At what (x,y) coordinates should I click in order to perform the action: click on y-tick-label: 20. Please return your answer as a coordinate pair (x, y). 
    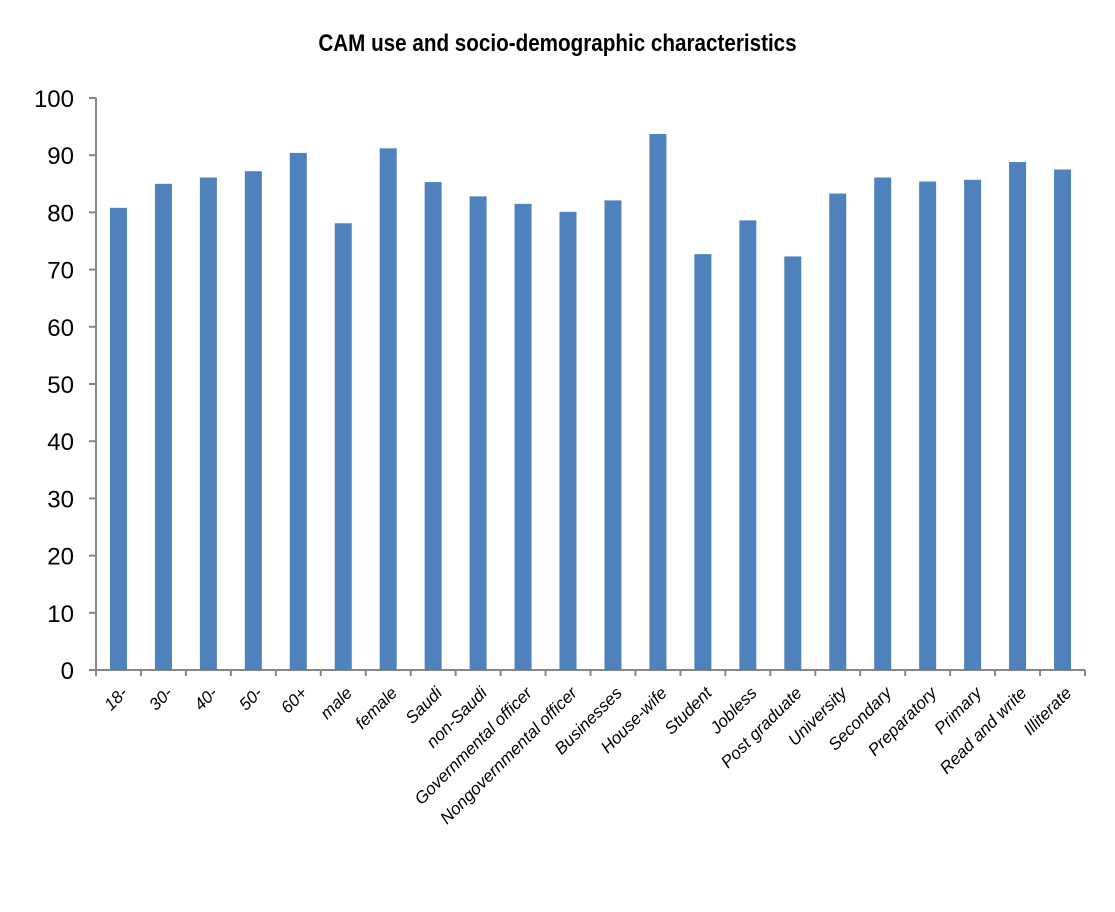
    Looking at the image, I should click on (60, 557).